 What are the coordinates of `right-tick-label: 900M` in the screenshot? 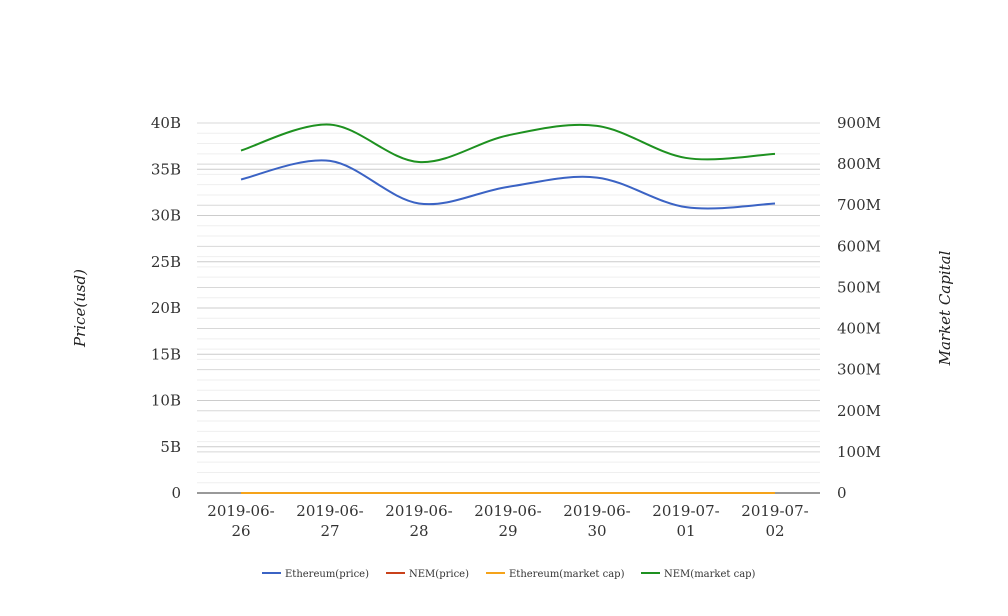 It's located at (859, 123).